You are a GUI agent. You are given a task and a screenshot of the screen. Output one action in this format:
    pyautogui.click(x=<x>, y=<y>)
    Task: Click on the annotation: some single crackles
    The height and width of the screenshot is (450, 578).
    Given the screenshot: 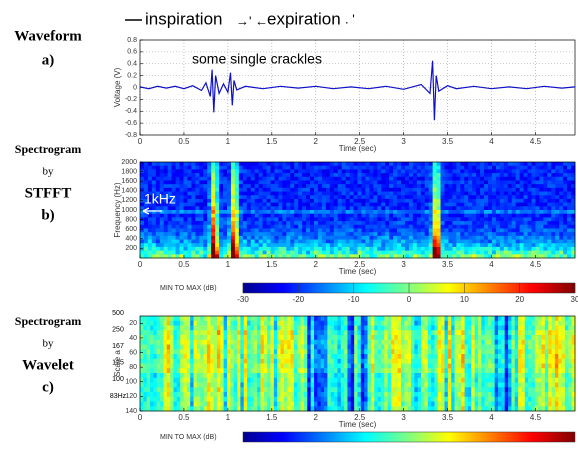 What is the action you would take?
    pyautogui.click(x=257, y=59)
    